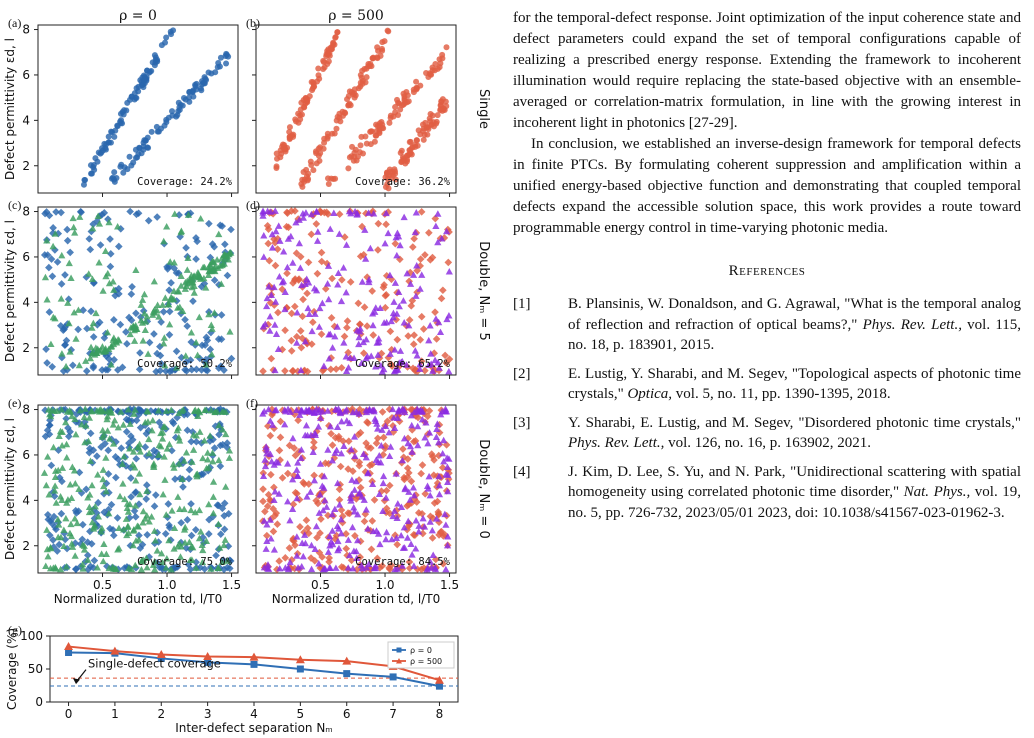 The height and width of the screenshot is (738, 1034). What do you see at coordinates (421, 655) in the screenshot?
I see `legend-box` at bounding box center [421, 655].